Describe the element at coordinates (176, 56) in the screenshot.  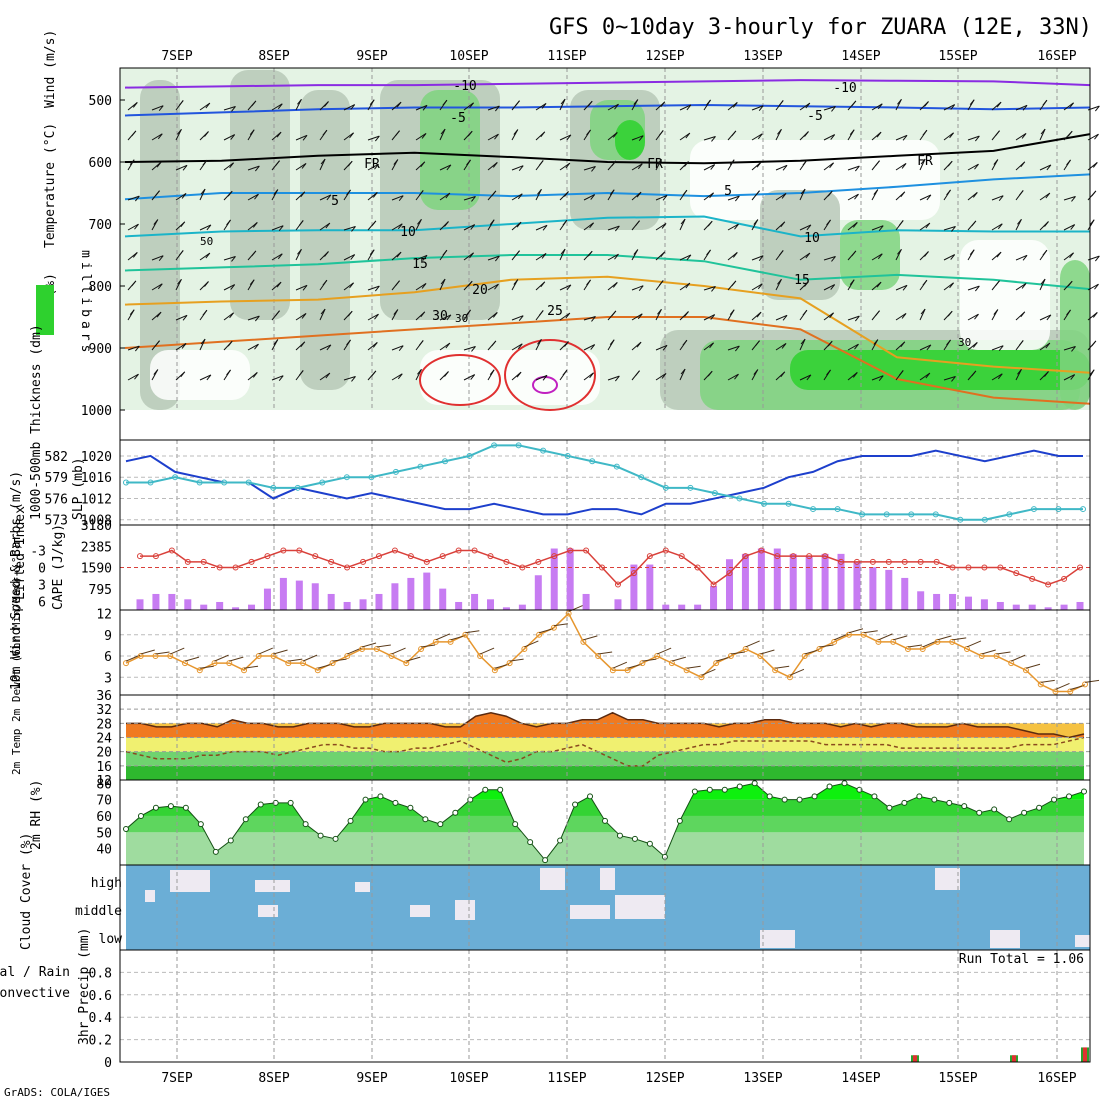
I see `date-label-top: 7SEP` at that location.